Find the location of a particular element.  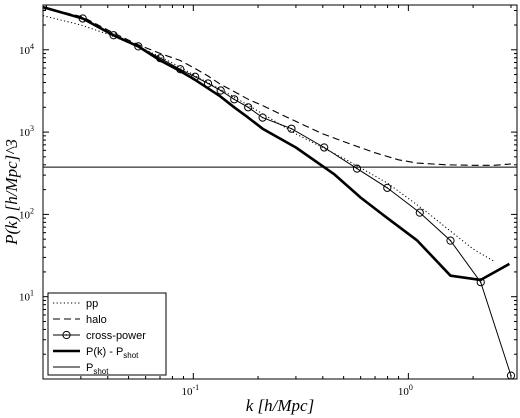

x-tick-labels: 10⁻¹ 10⁰ is located at coordinates (296, 390).